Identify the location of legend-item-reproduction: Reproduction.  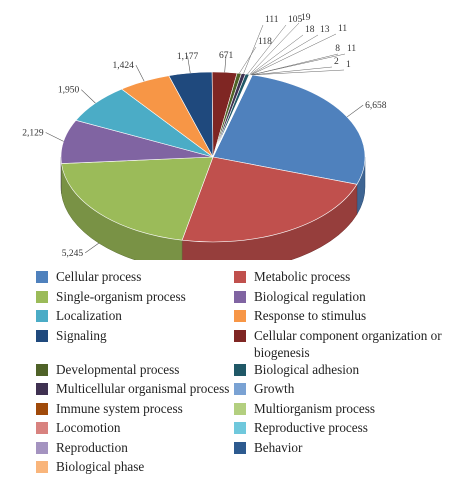
(135, 449).